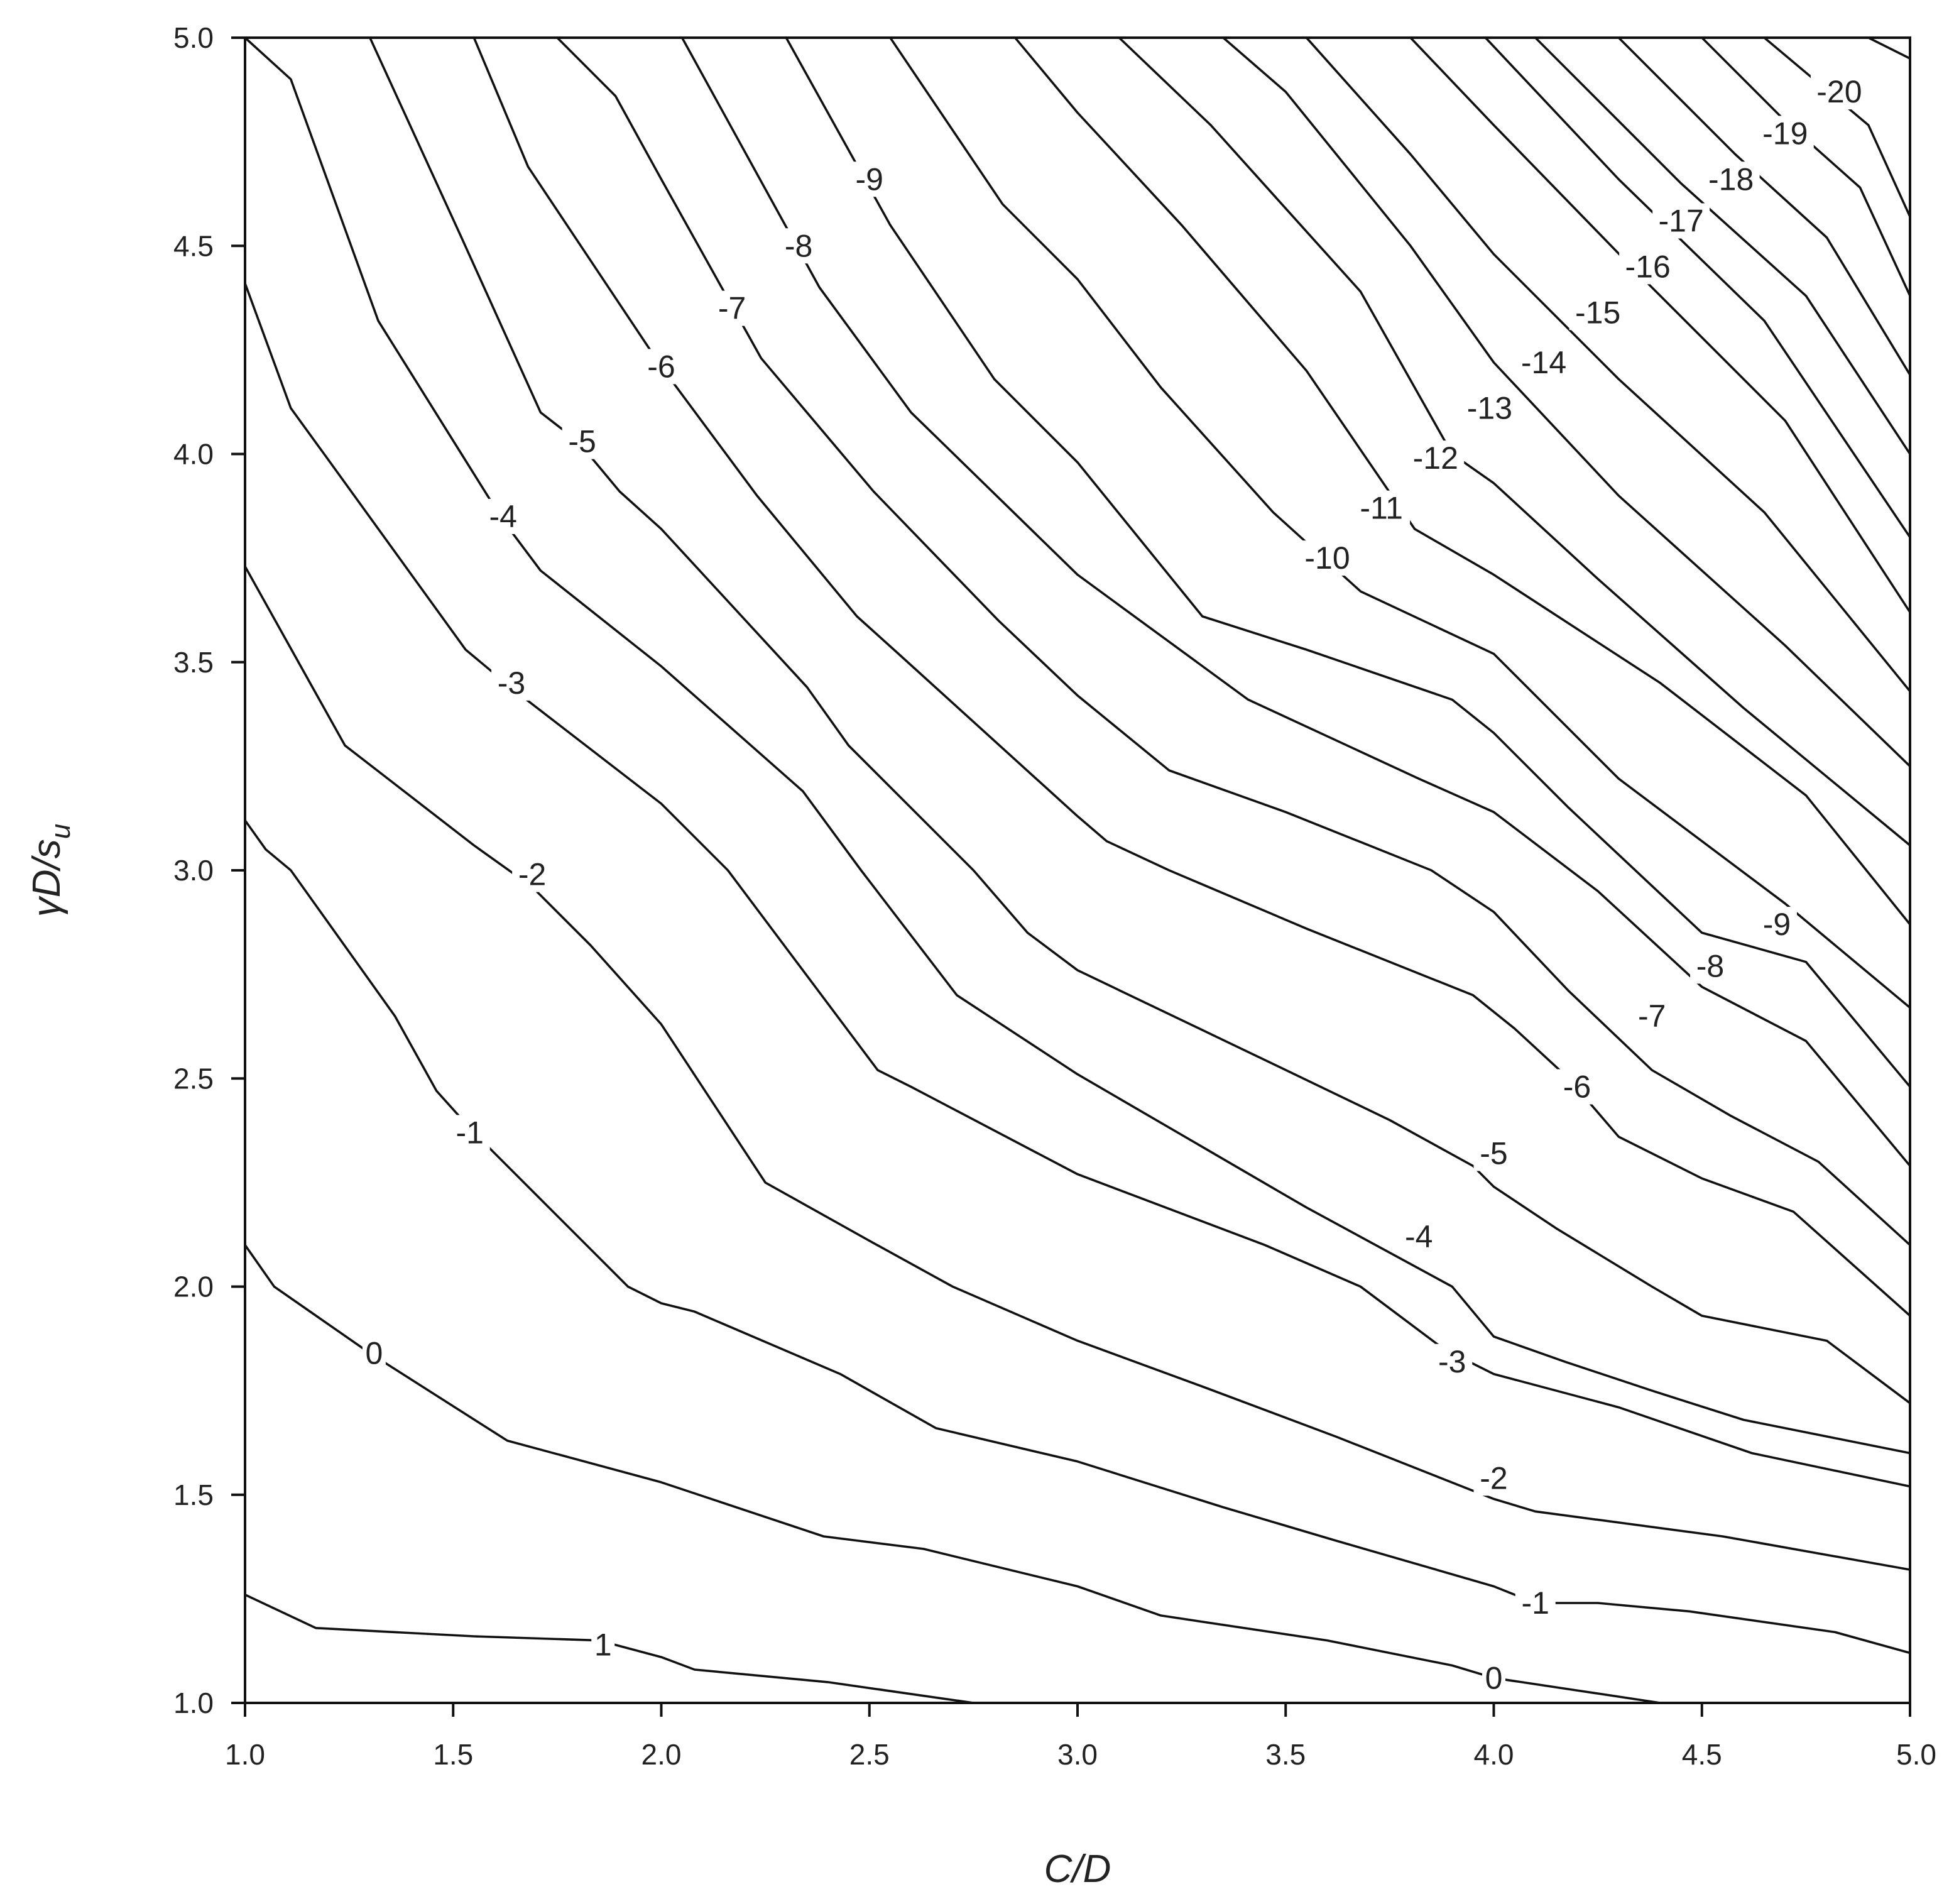  I want to click on contour-label: -16, so click(1647, 266).